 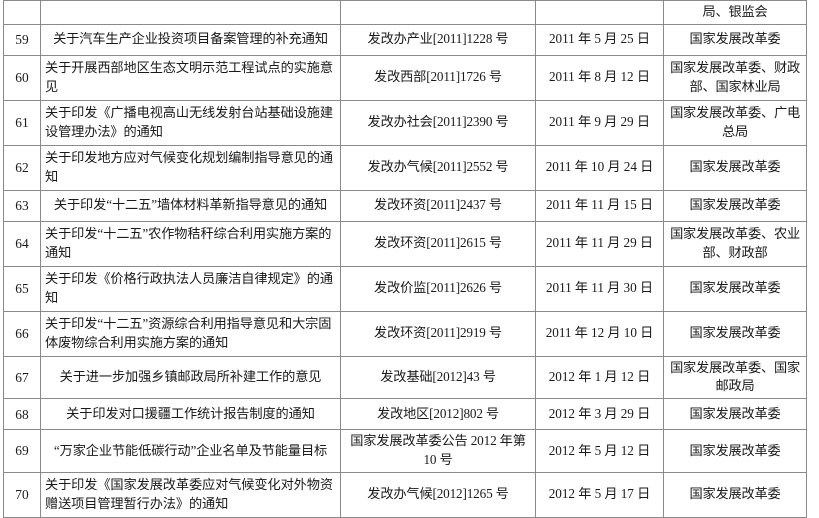 What do you see at coordinates (438, 167) in the screenshot?
I see `cell-document-number: 发改办气候[2011]2552 号` at bounding box center [438, 167].